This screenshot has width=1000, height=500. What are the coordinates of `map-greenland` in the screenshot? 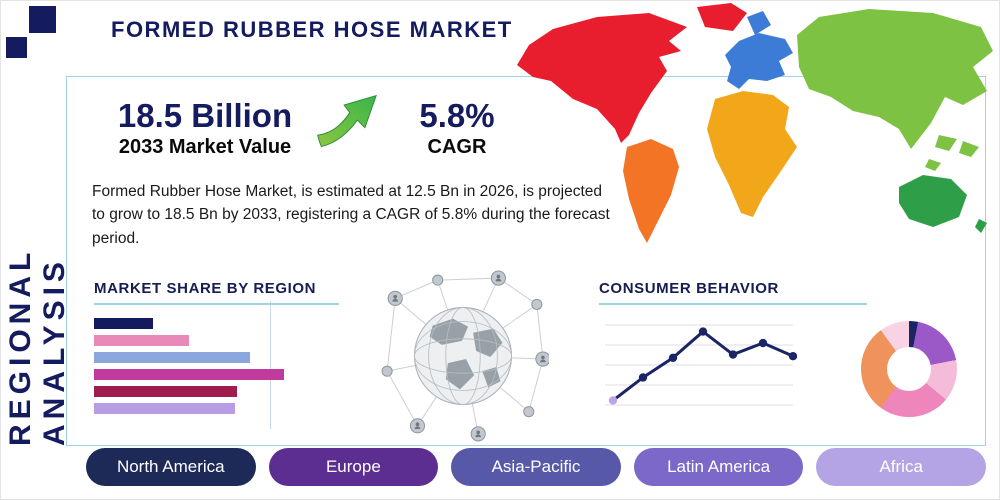 It's located at (722, 17).